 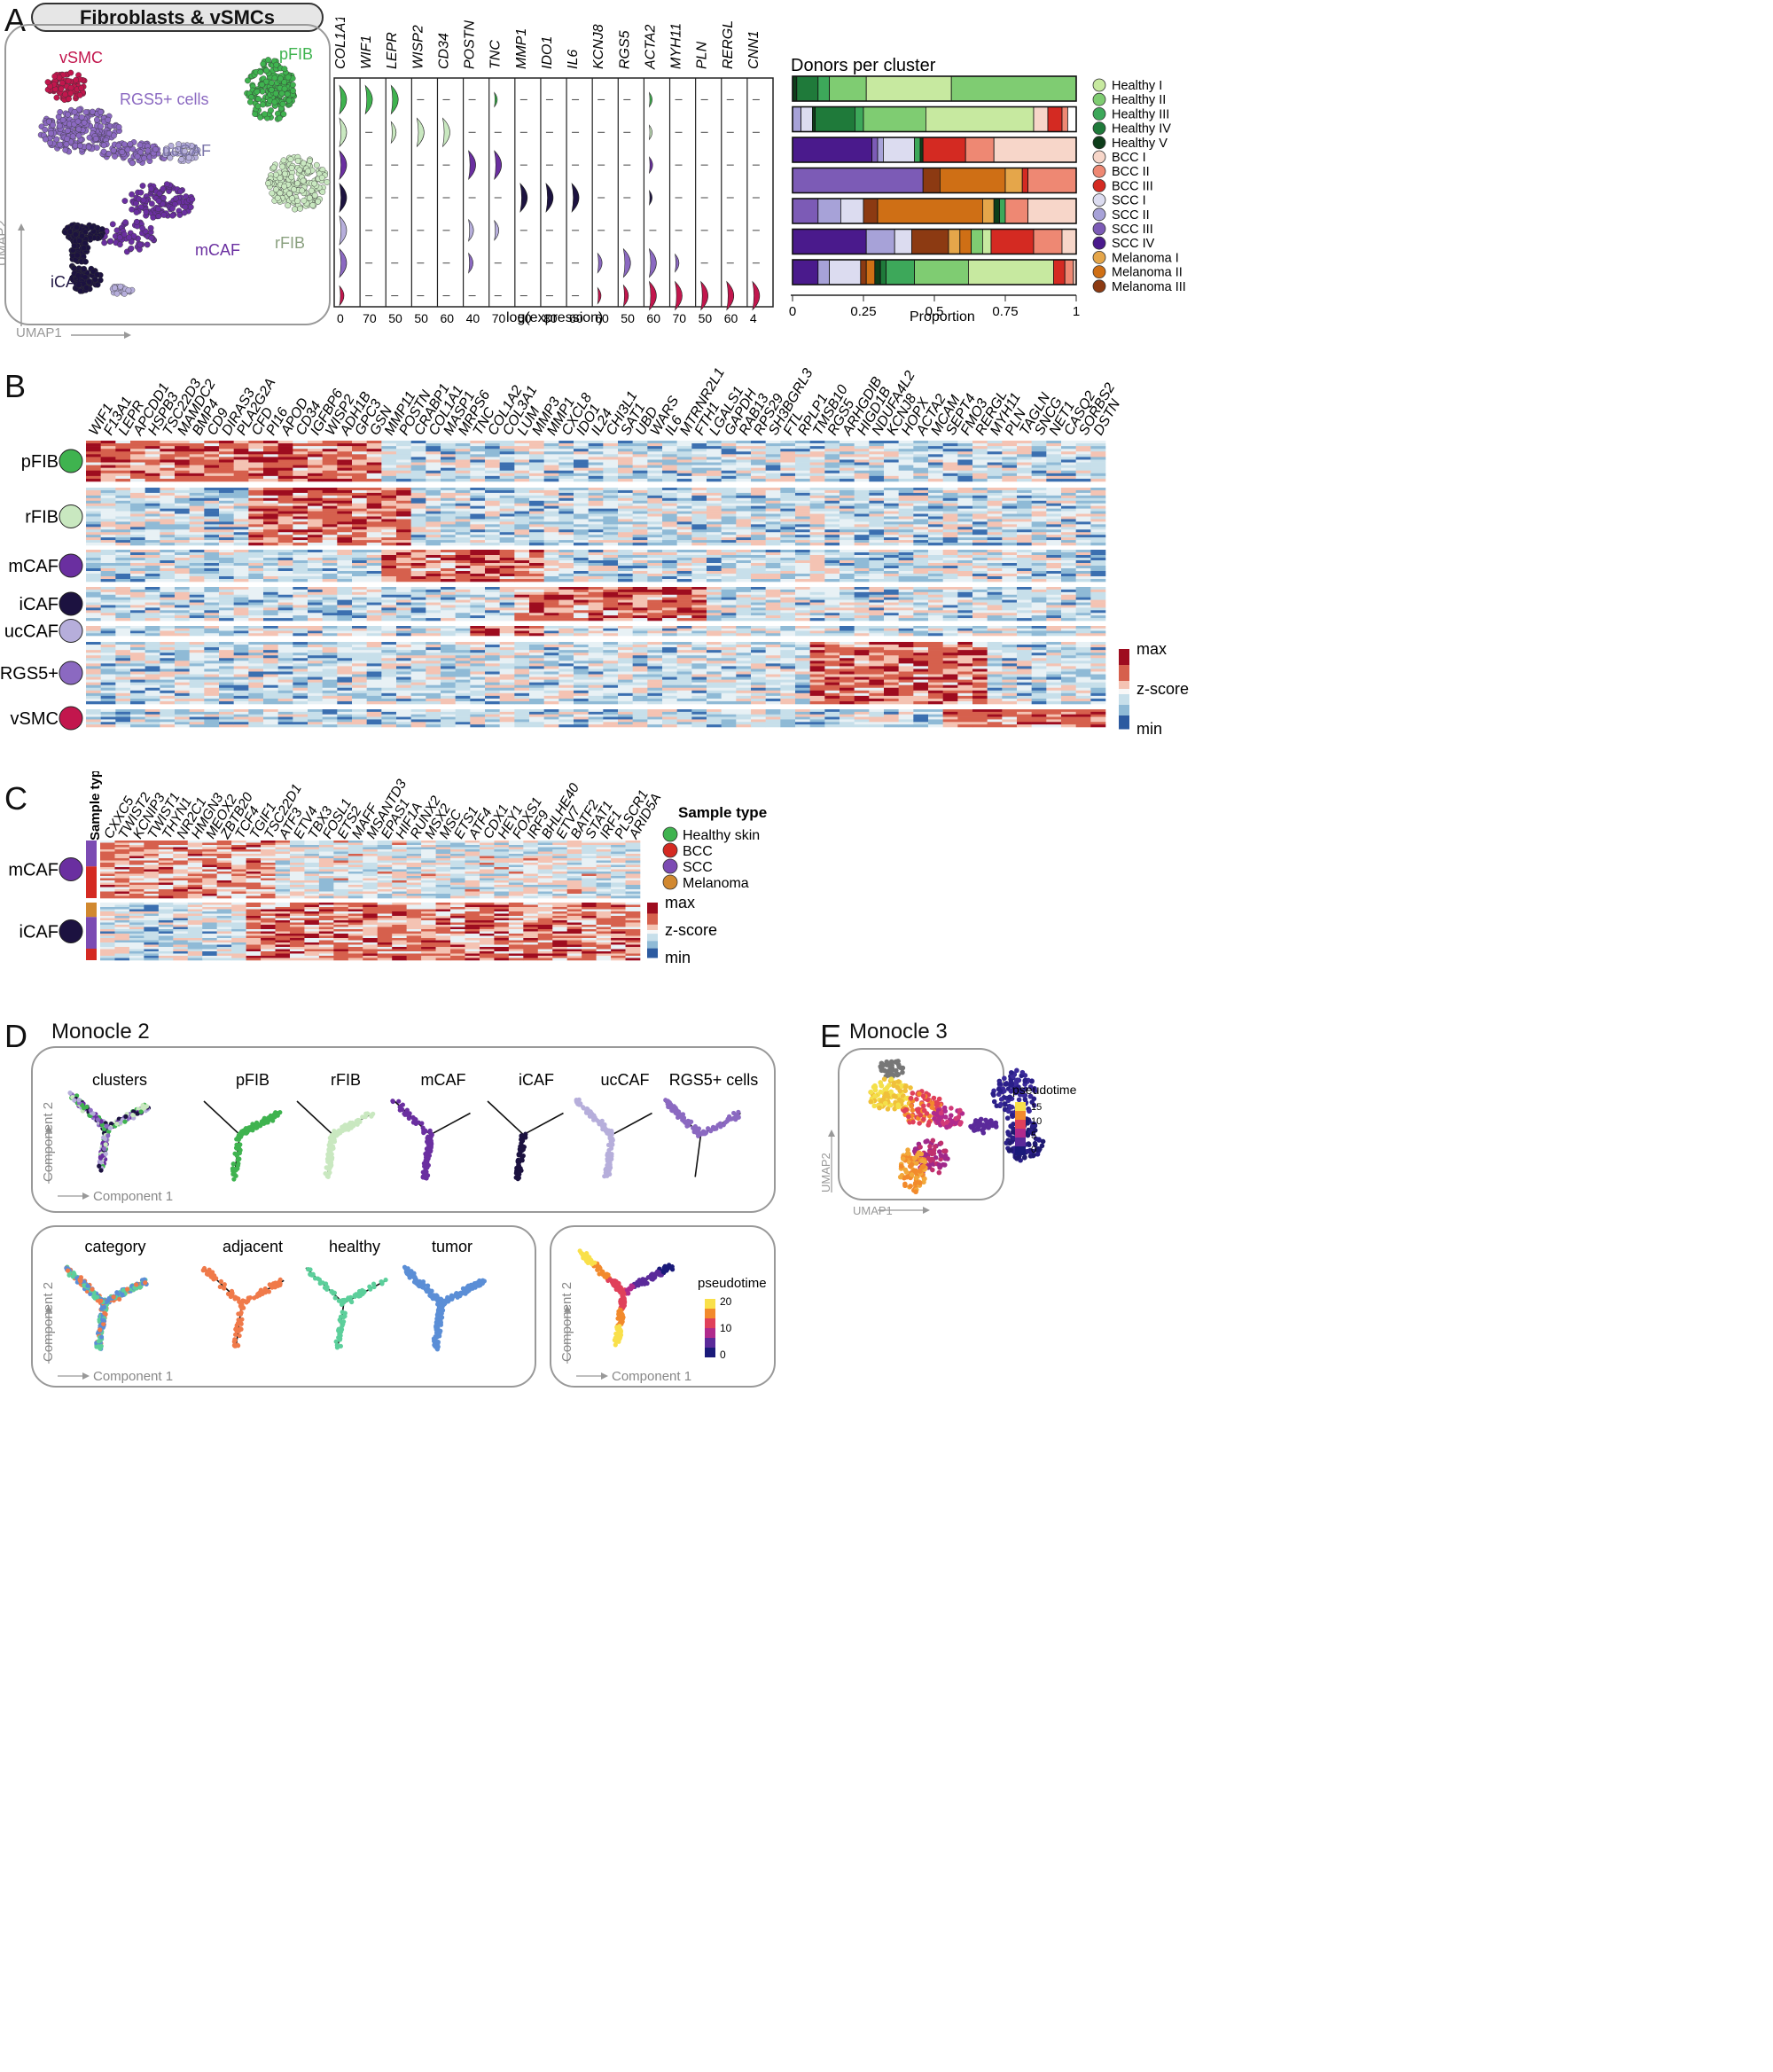 What do you see at coordinates (523, 198) in the screenshot?
I see `violin-shape` at bounding box center [523, 198].